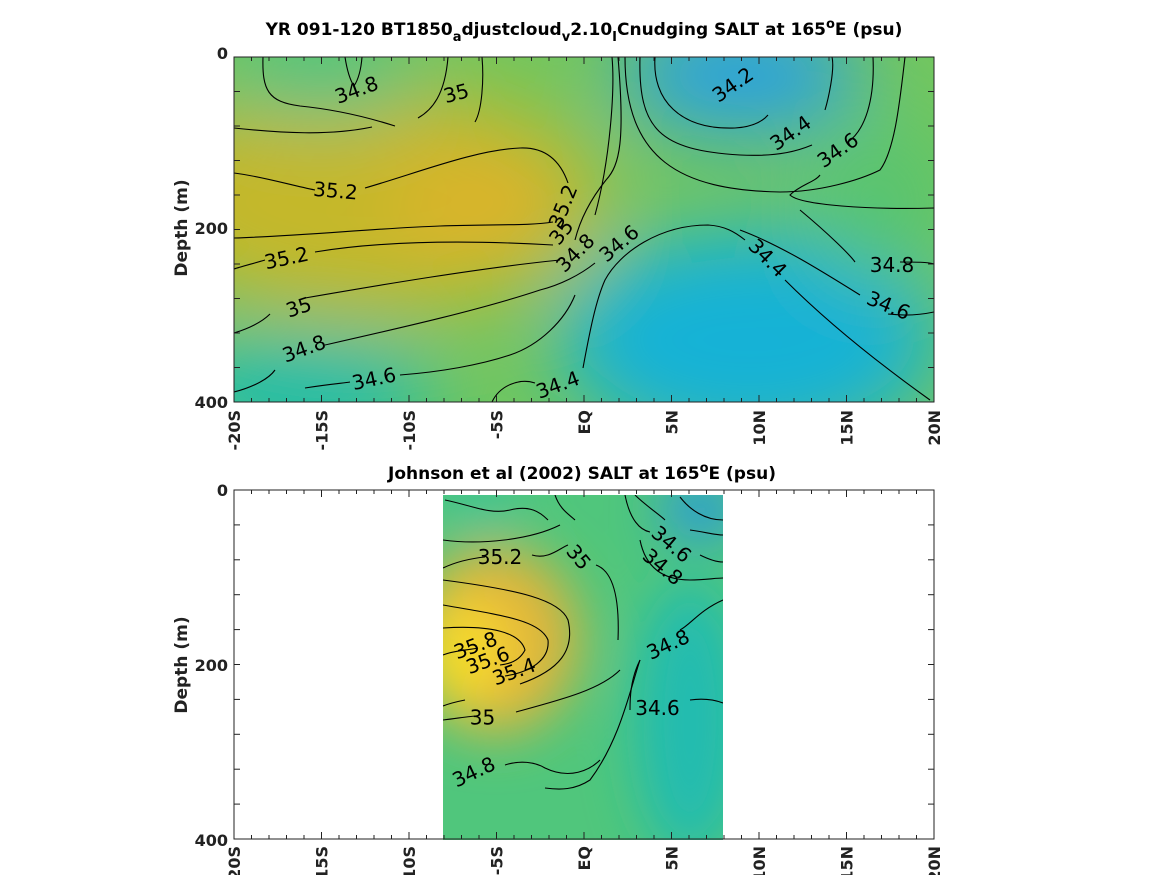 This screenshot has height=875, width=1167. What do you see at coordinates (457, 37) in the screenshot?
I see `title-subscript: a` at bounding box center [457, 37].